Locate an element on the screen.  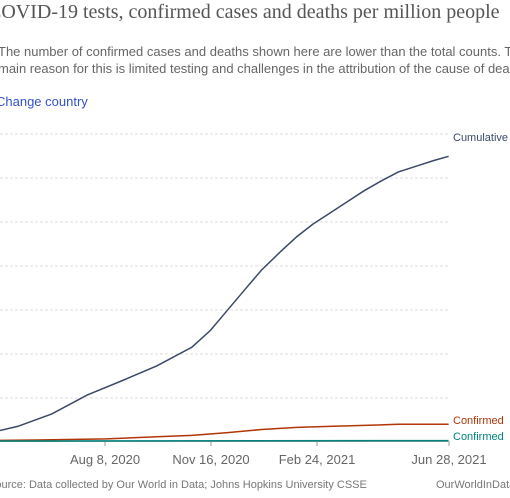
change-country-label: Change country is located at coordinates (44, 101).